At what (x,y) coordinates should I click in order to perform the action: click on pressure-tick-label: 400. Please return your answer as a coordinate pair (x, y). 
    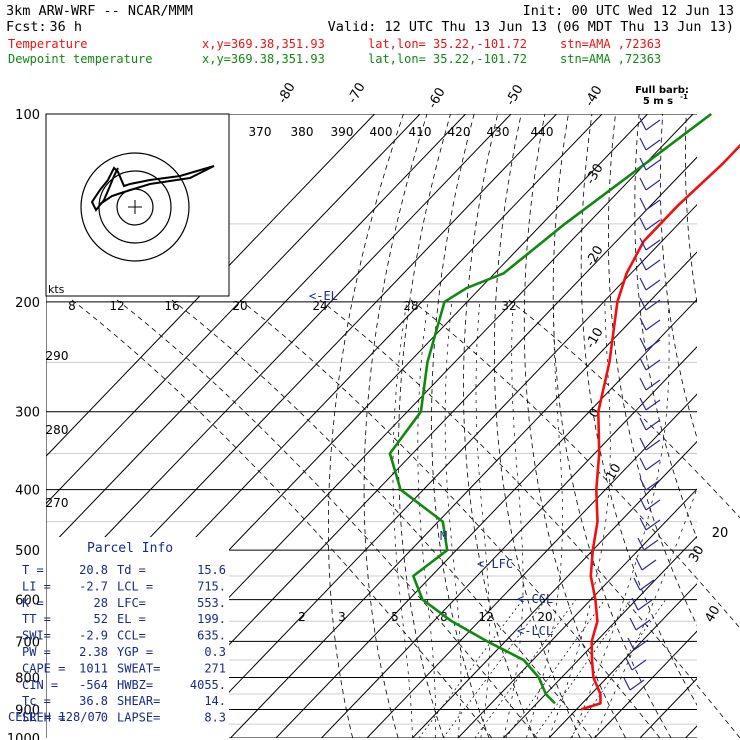
    Looking at the image, I should click on (27, 491).